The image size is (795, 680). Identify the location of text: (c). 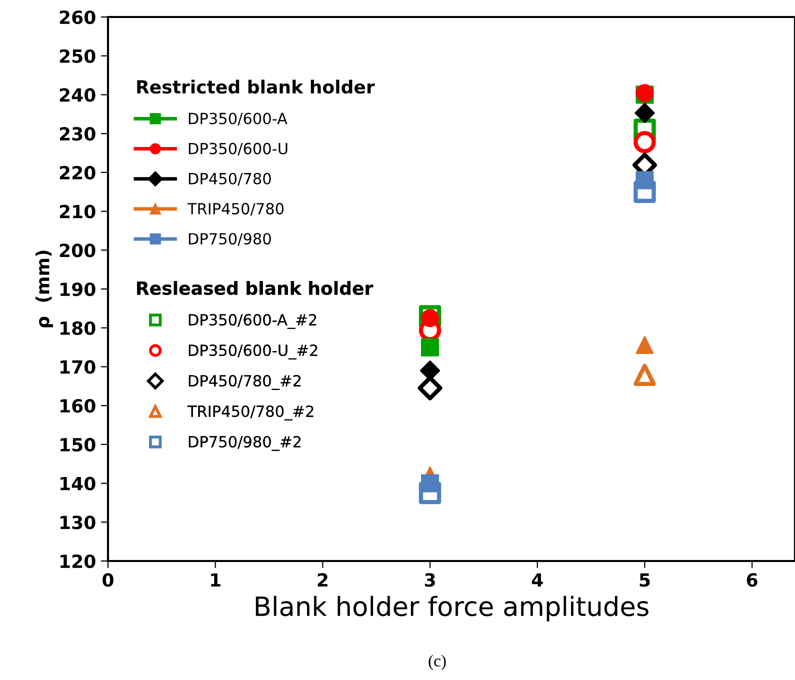
(437, 662).